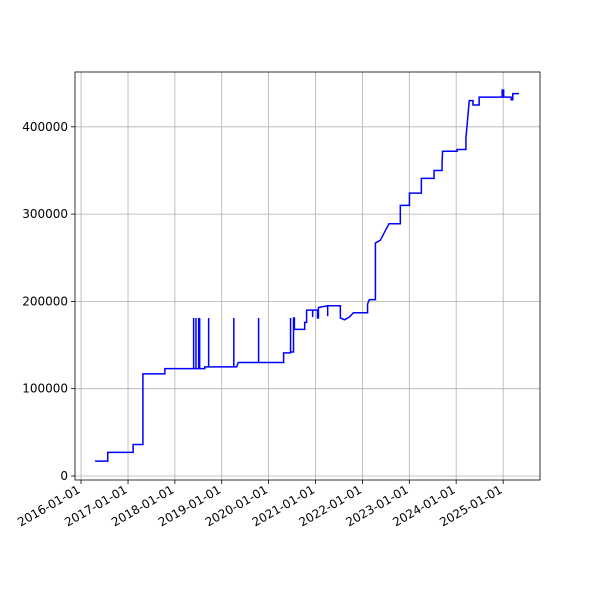 This screenshot has width=600, height=600. Describe the element at coordinates (45, 127) in the screenshot. I see `y-tick-label: 400000` at that location.